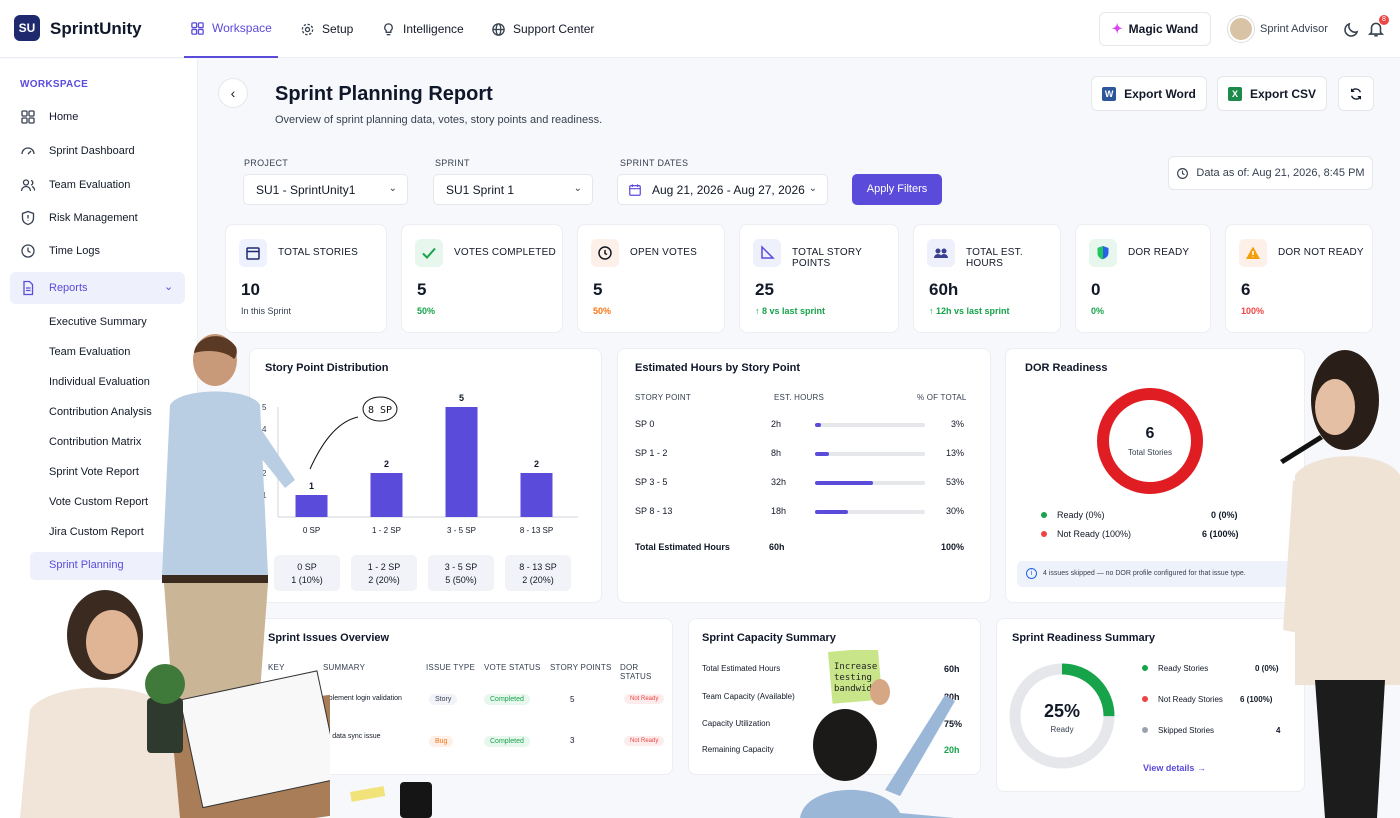 This screenshot has width=1400, height=818. I want to click on data-as-of: Data as of: Aug 21, 2026, 8:45 PM, so click(1270, 173).